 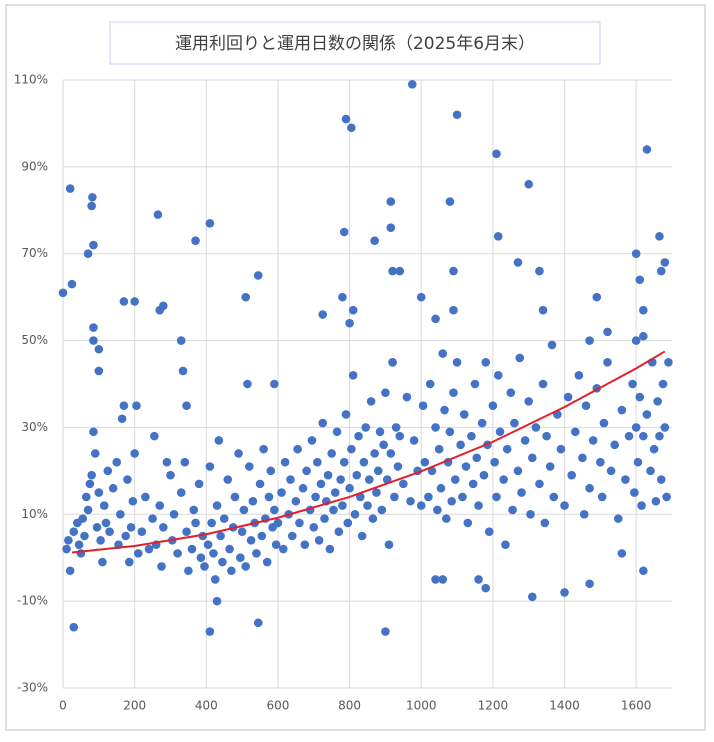 What do you see at coordinates (34, 166) in the screenshot?
I see `y-tick-label: 90%` at bounding box center [34, 166].